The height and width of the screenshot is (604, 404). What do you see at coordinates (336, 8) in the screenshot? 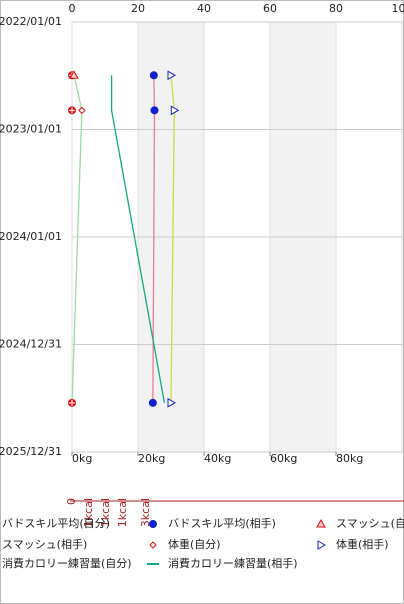
I see `x-top-tick-label: 80` at bounding box center [336, 8].